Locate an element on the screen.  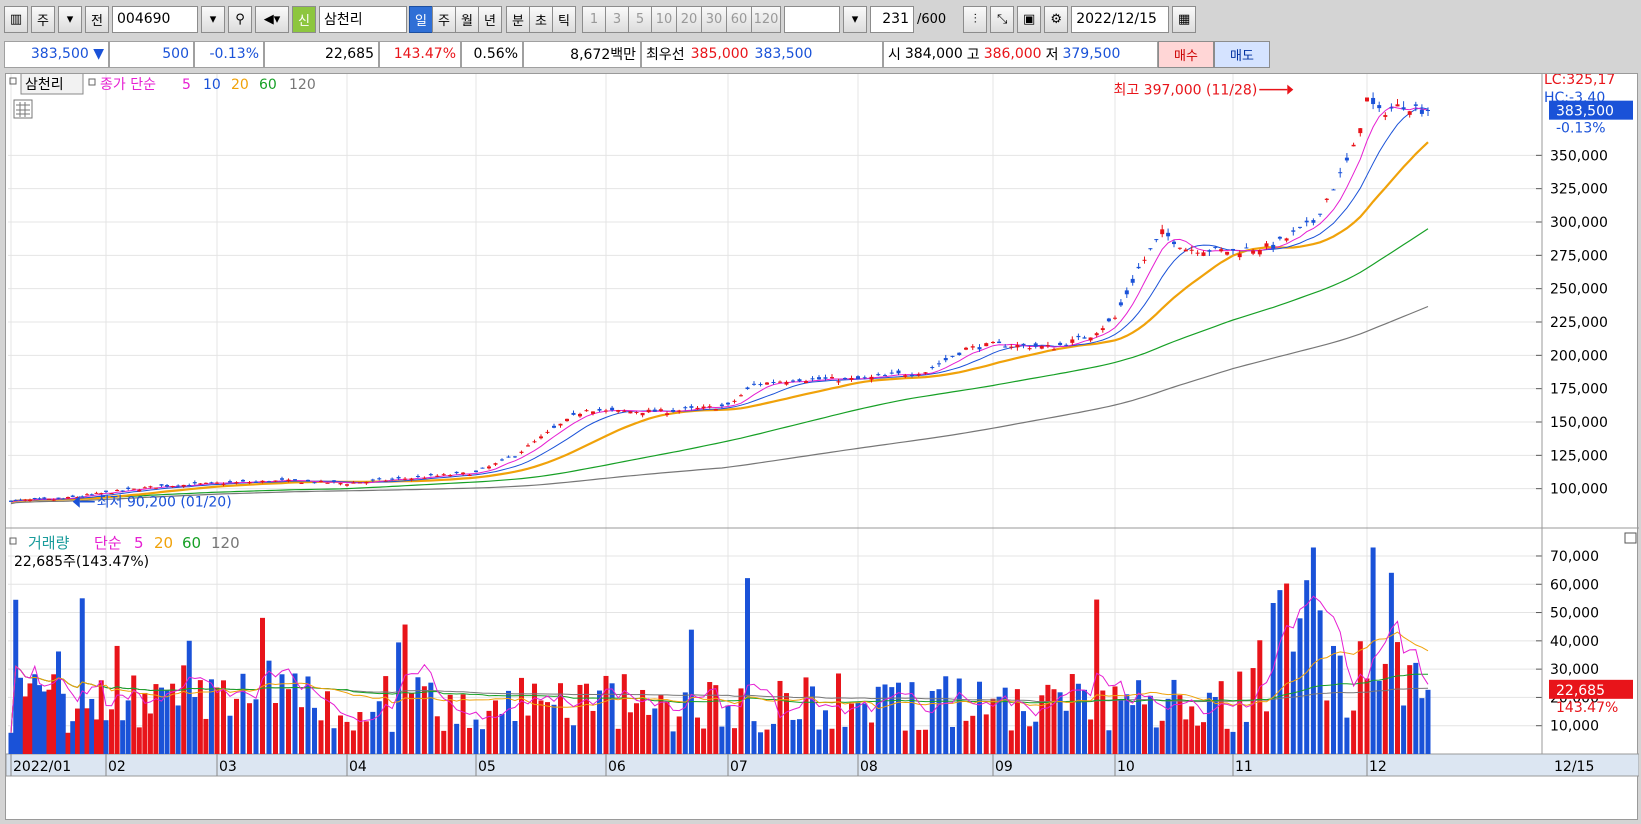
stock-code-input: 004690 is located at coordinates (155, 19).